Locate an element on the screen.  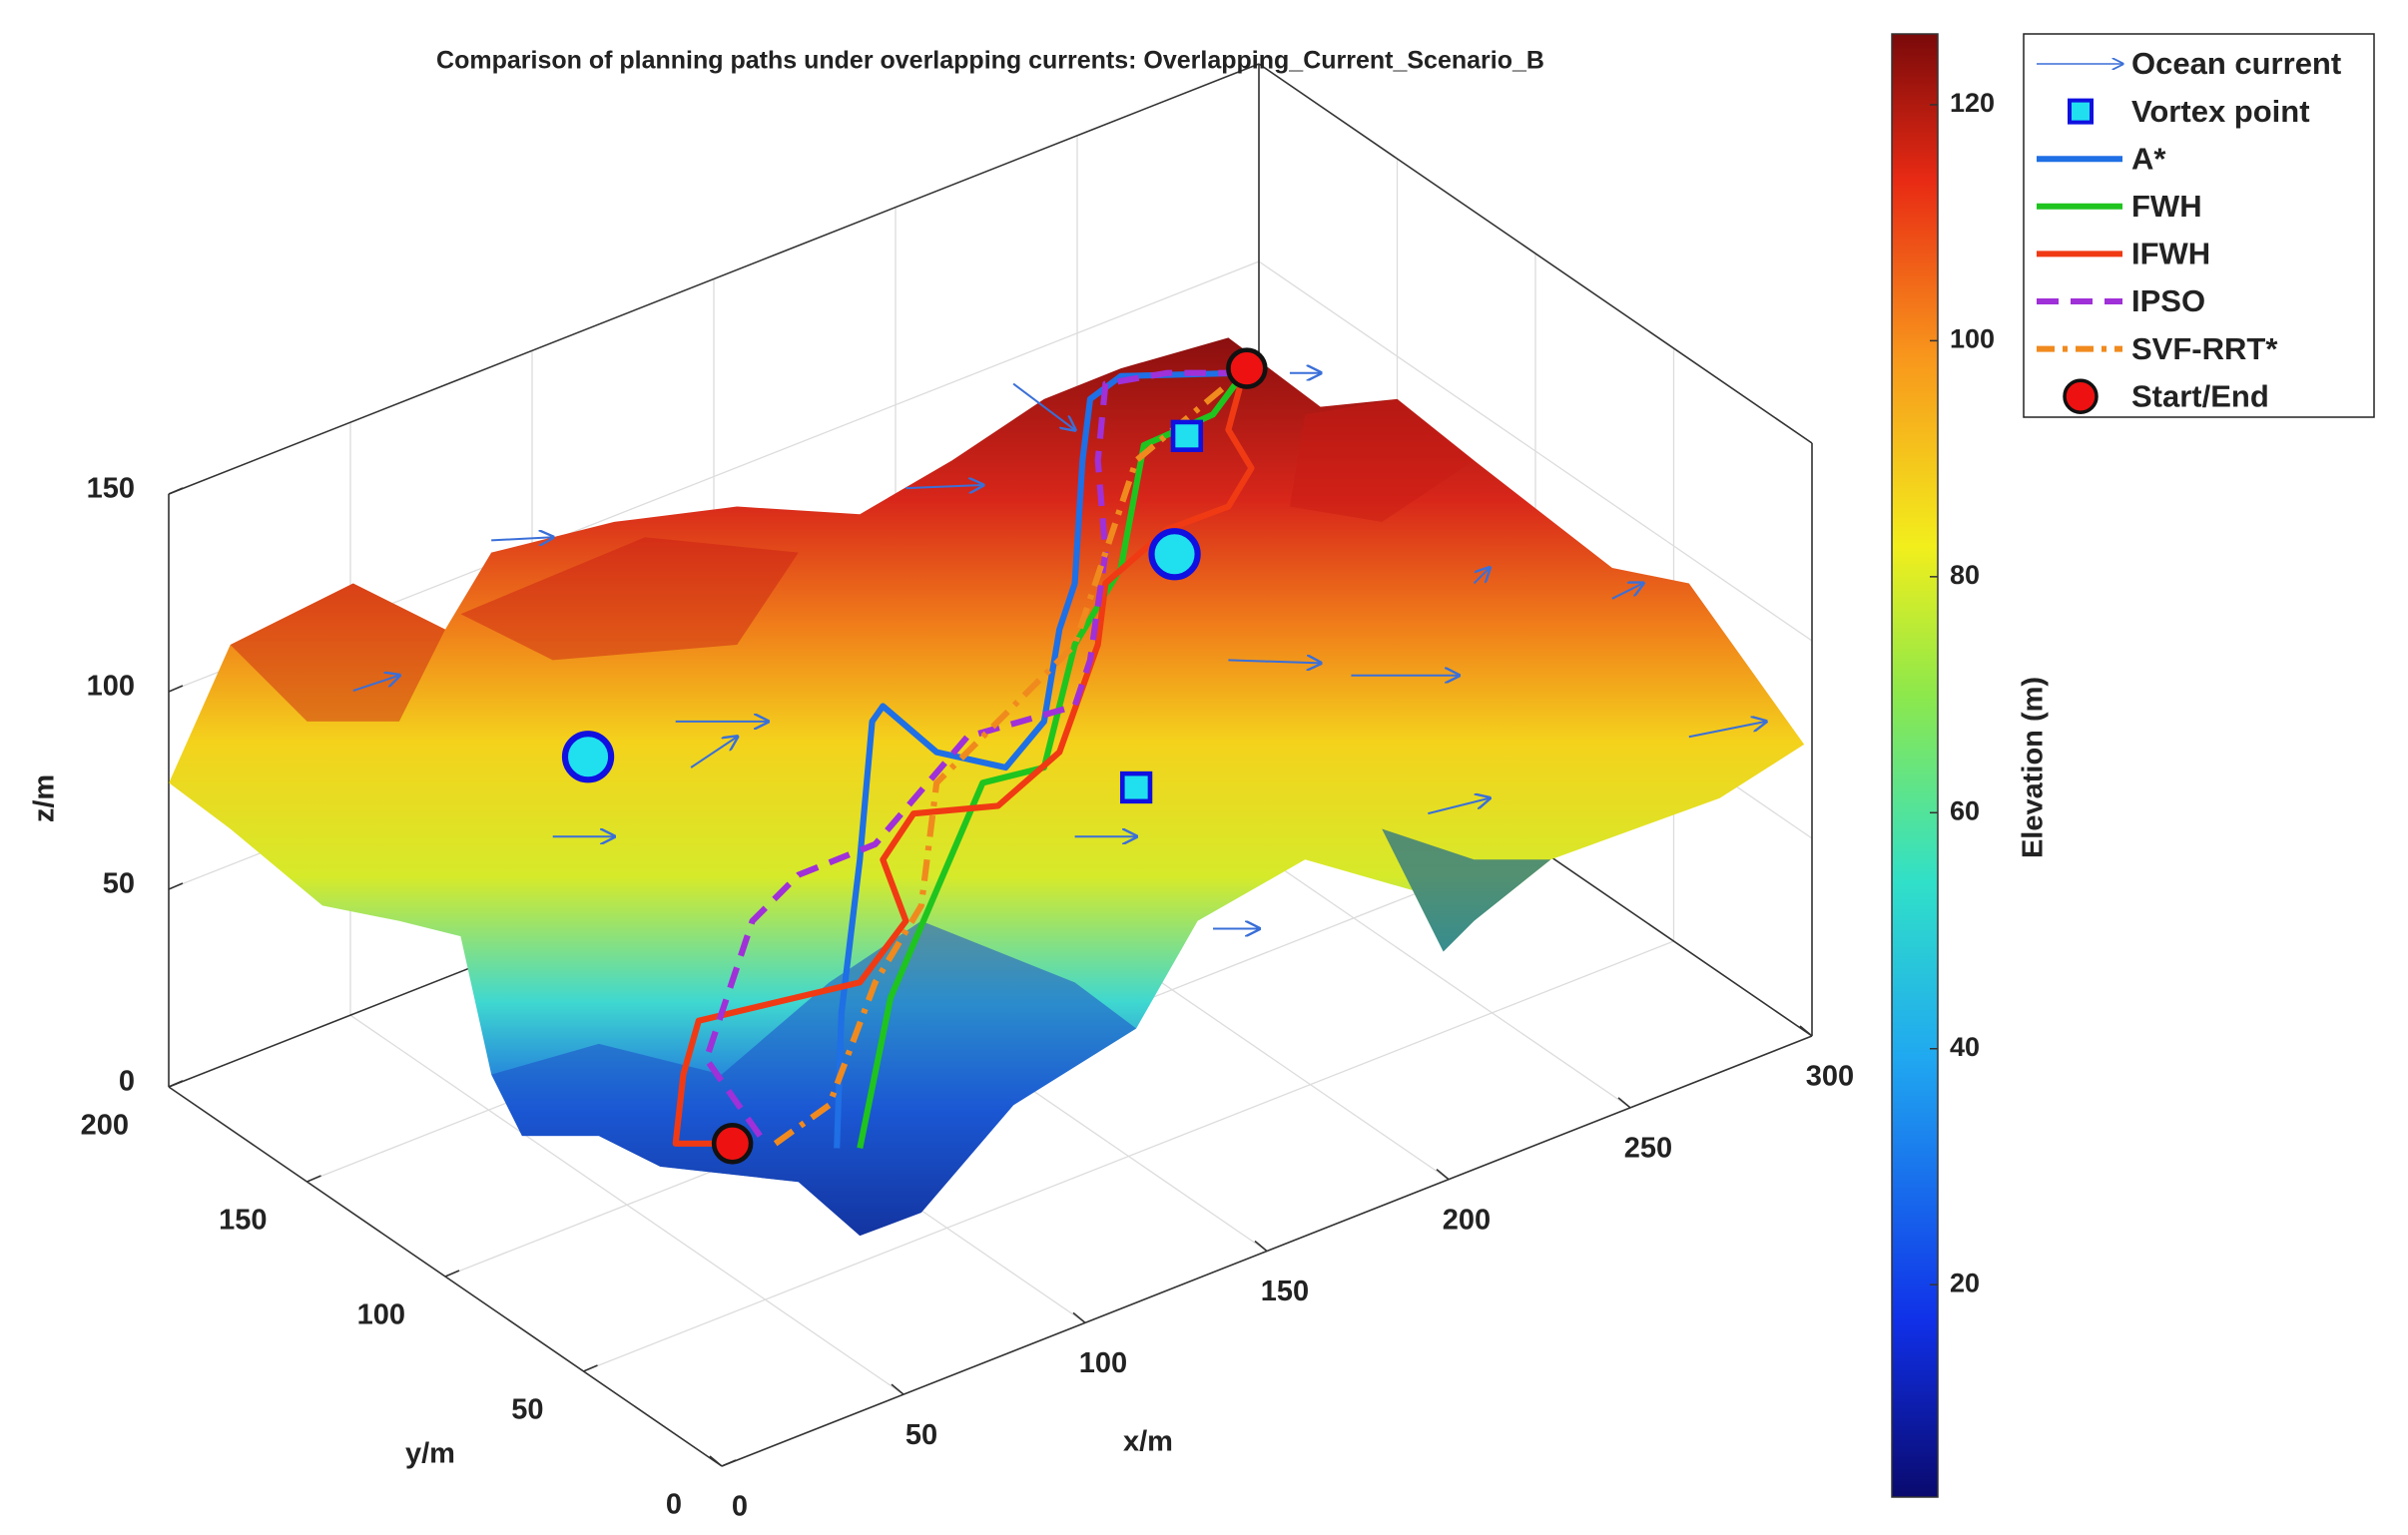
legend-label: Vortex point is located at coordinates (2221, 111).